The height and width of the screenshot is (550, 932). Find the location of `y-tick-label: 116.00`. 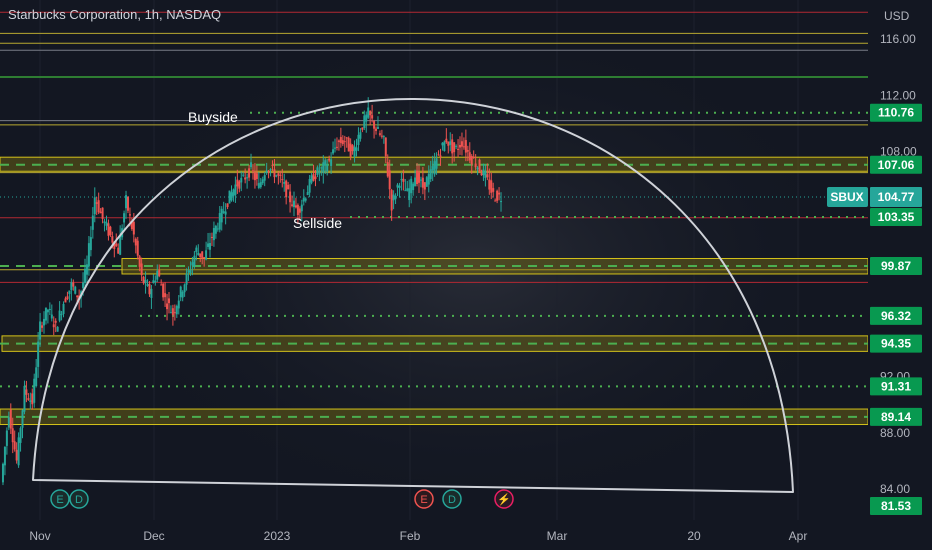

y-tick-label: 116.00 is located at coordinates (898, 39).